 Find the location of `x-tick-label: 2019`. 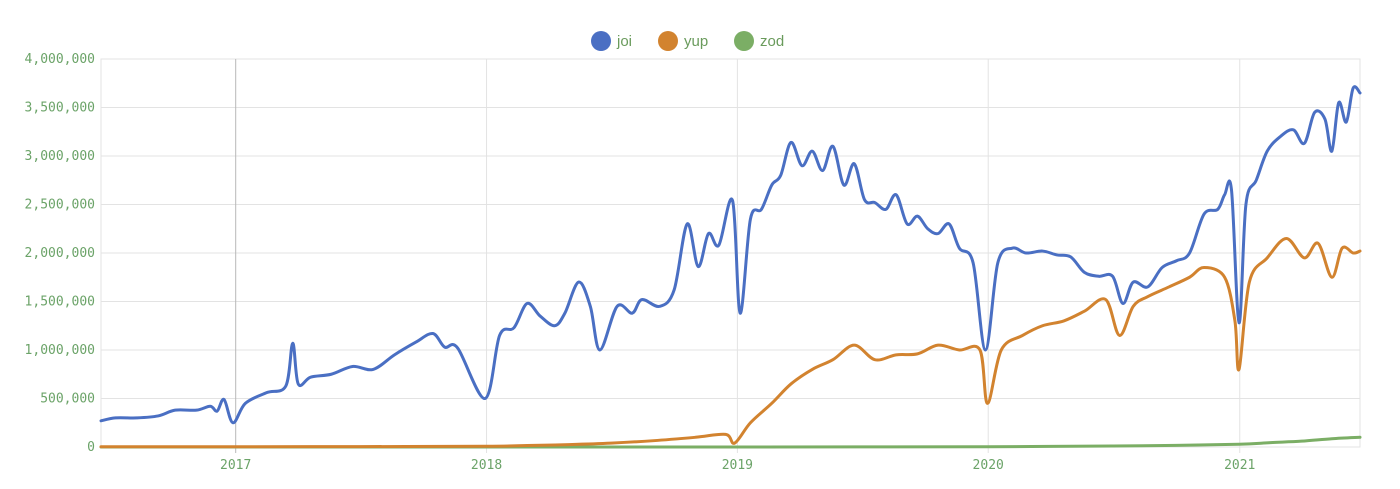

x-tick-label: 2019 is located at coordinates (737, 465).